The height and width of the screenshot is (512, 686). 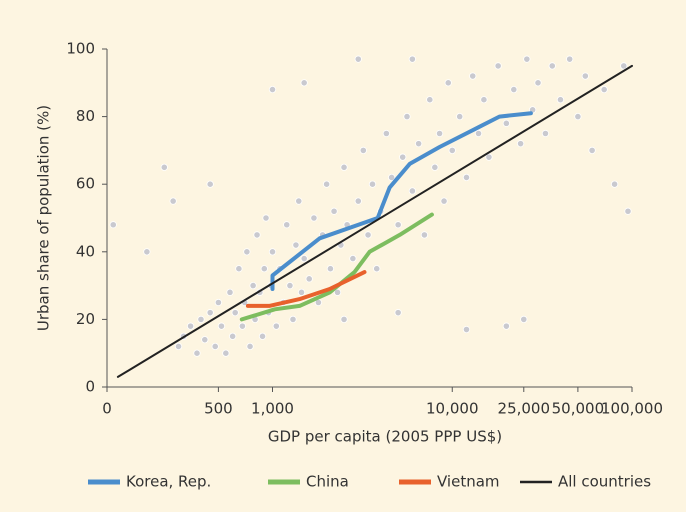 What do you see at coordinates (218, 409) in the screenshot?
I see `x-tick-label: 500` at bounding box center [218, 409].